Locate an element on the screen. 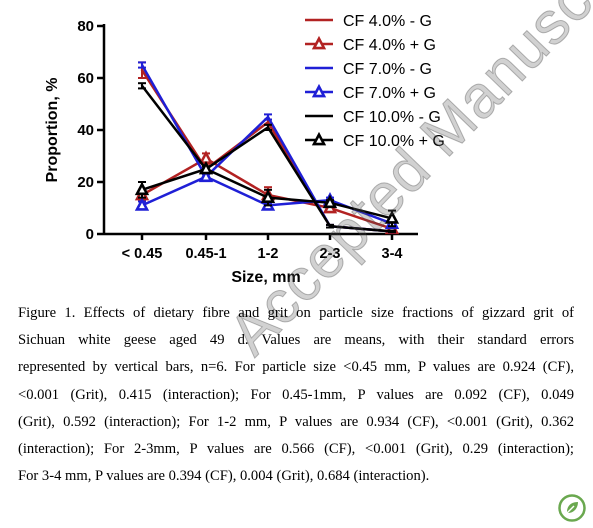 This screenshot has height=528, width=593. legend-label: CF 7.0% + G is located at coordinates (389, 93).